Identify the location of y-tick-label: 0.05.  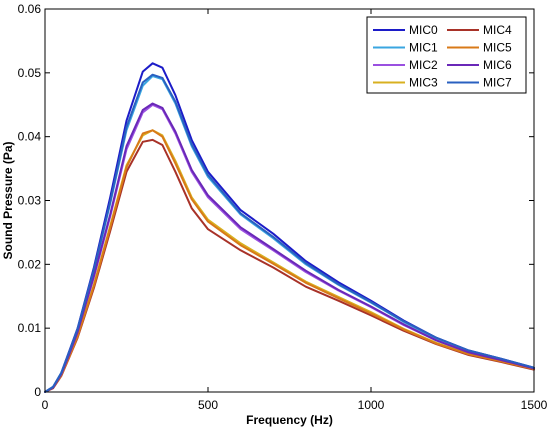
(30, 73).